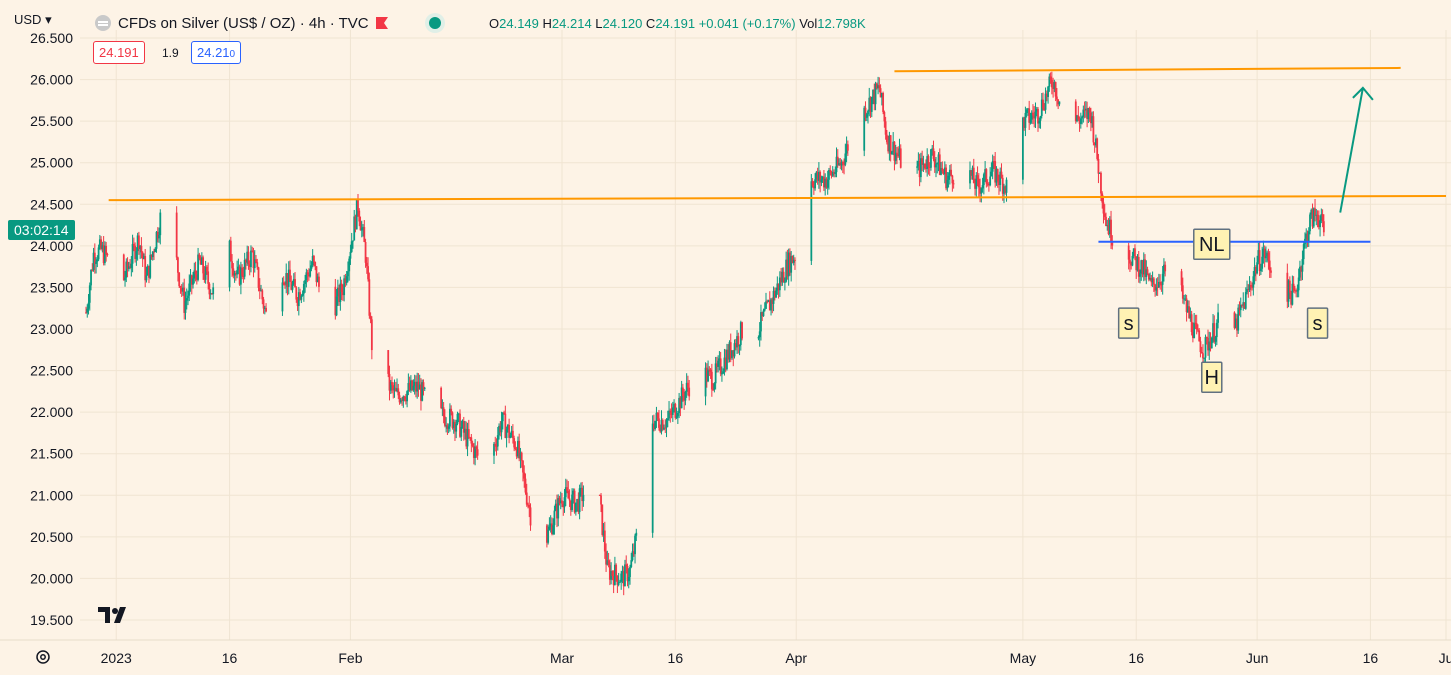 Image resolution: width=1451 pixels, height=675 pixels. What do you see at coordinates (382, 23) in the screenshot?
I see `flag-icon` at bounding box center [382, 23].